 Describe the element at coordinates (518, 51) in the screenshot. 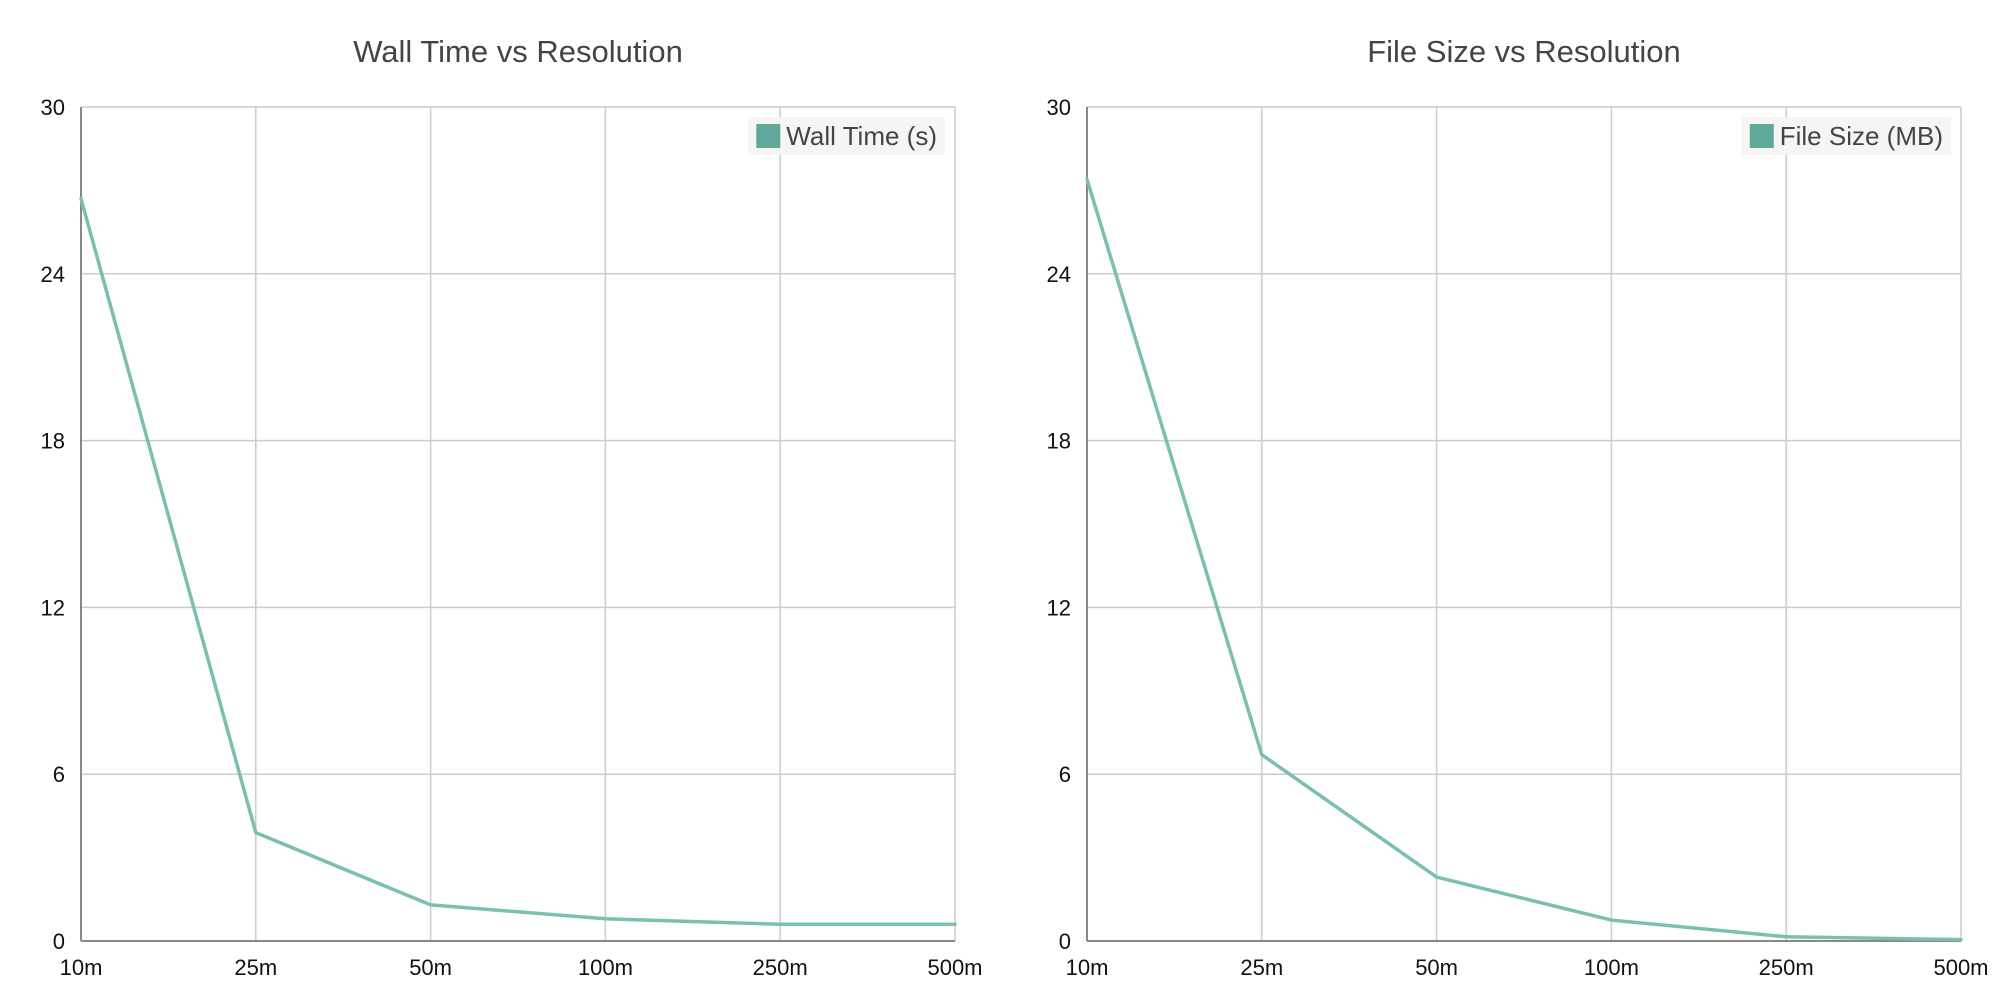

I see `chart-title: Wall Time vs Resolution` at that location.